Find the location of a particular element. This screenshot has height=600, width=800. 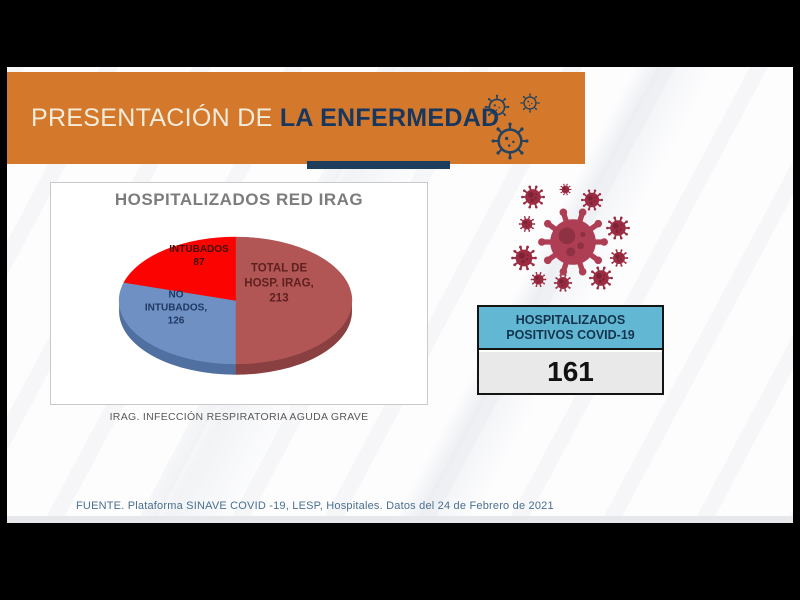

page-title: PRESENTACIÓN DE LA ENFERMEDAD is located at coordinates (265, 118).